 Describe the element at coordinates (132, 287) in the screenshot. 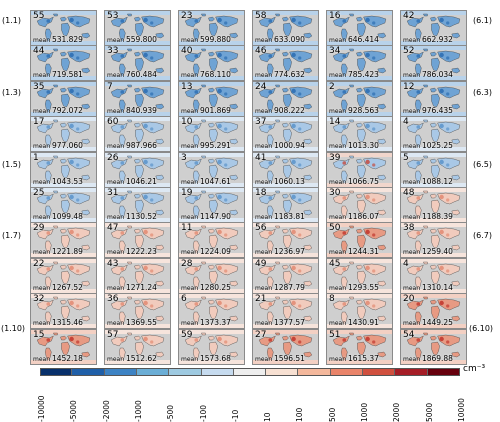

I see `panel-mean: mean 1271.24` at that location.